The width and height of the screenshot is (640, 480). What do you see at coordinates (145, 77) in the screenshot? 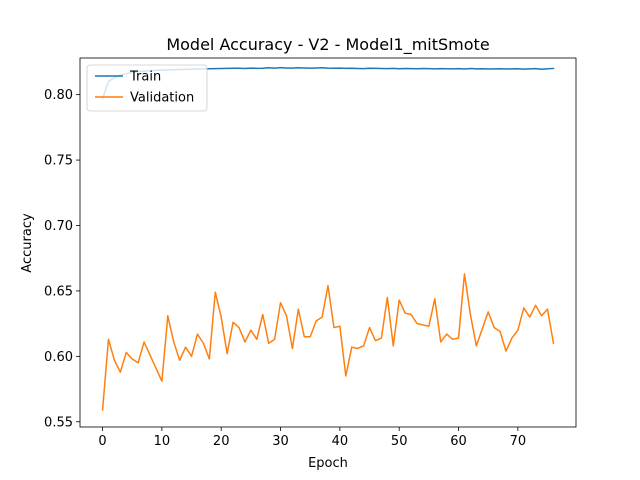
I see `legend-label-train: Train` at bounding box center [145, 77].